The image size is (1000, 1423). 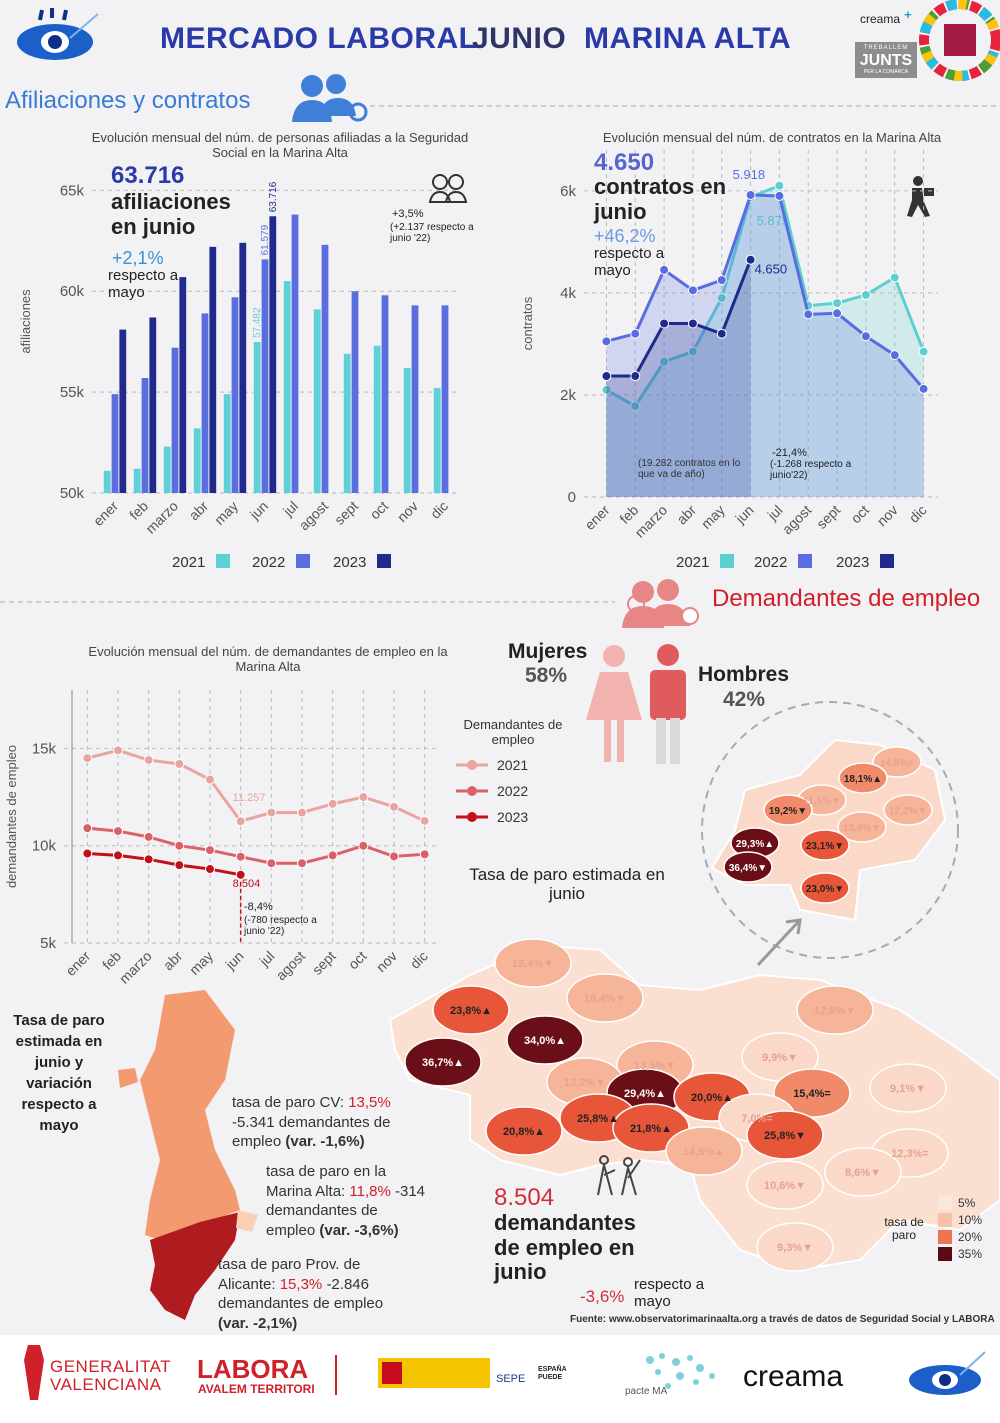 What do you see at coordinates (188, 1155) in the screenshot?
I see `valencia-map` at bounding box center [188, 1155].